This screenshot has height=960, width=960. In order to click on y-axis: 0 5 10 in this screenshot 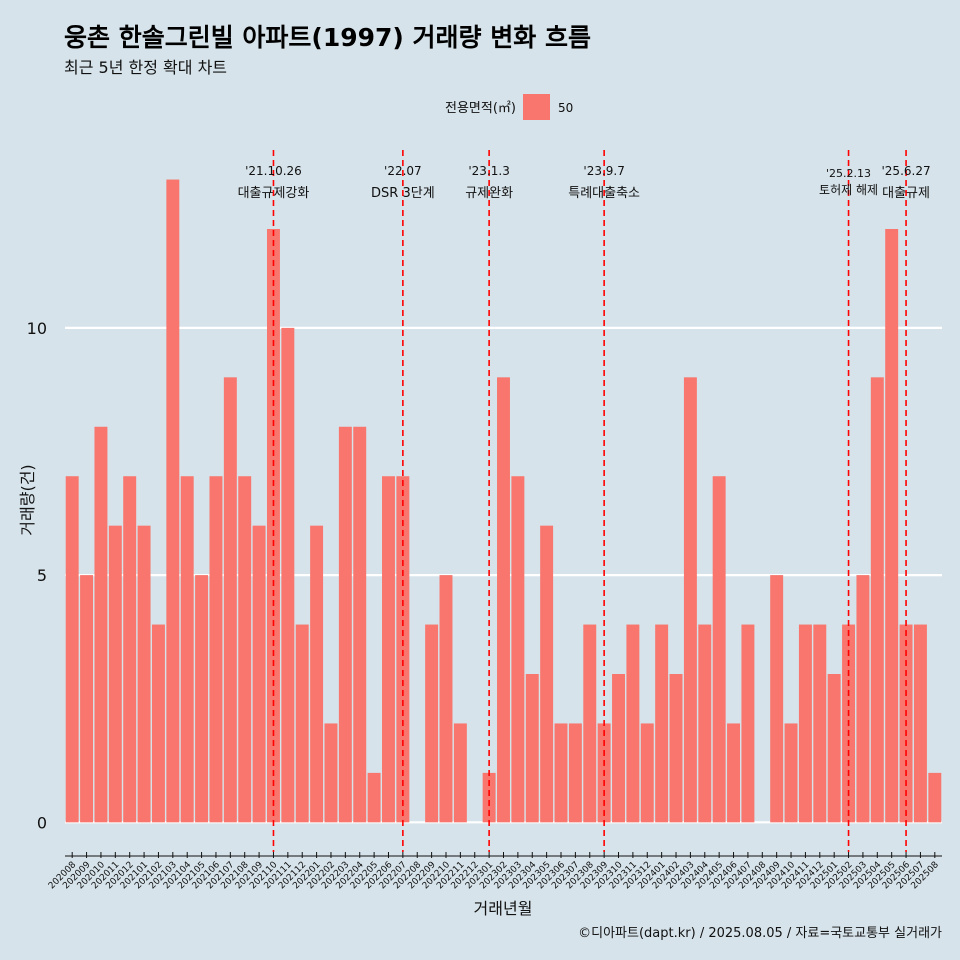, I will do `click(37, 575)`.